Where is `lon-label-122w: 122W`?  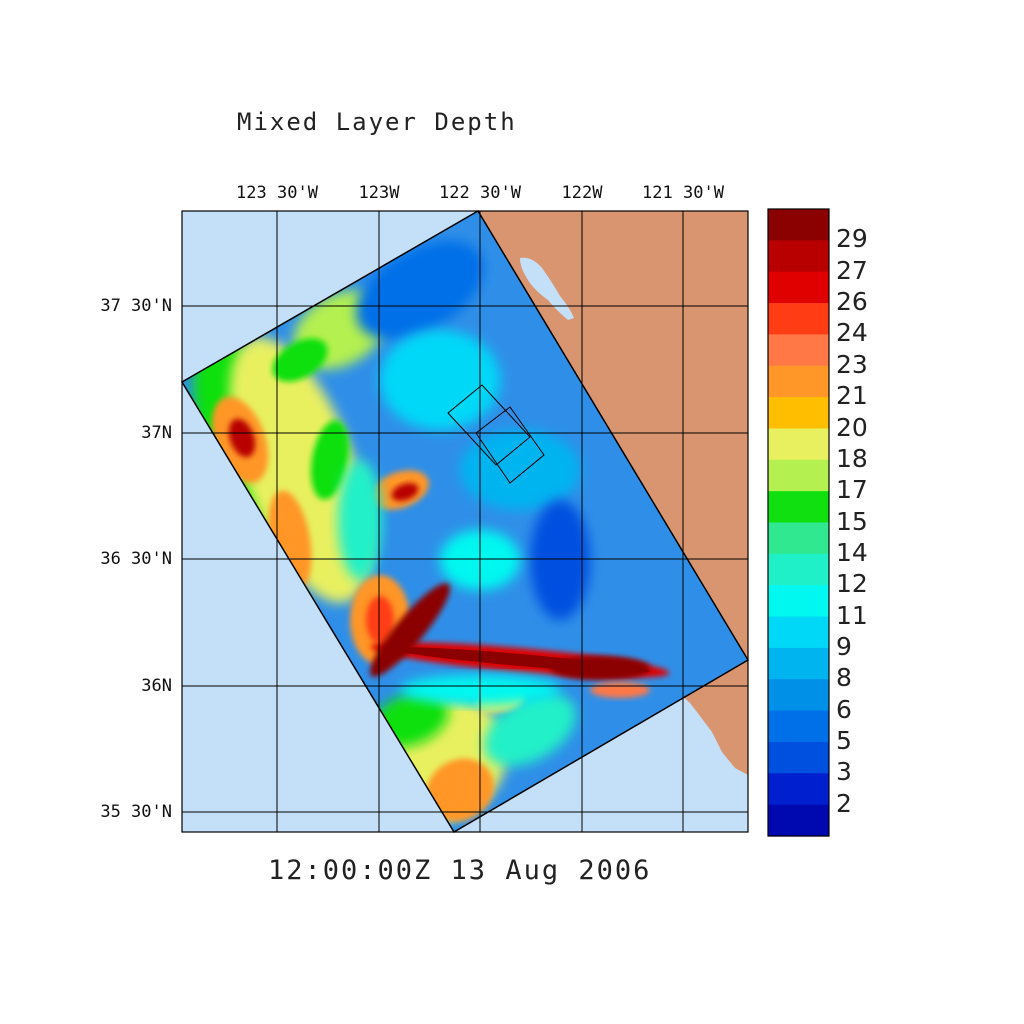 lon-label-122w: 122W is located at coordinates (582, 193).